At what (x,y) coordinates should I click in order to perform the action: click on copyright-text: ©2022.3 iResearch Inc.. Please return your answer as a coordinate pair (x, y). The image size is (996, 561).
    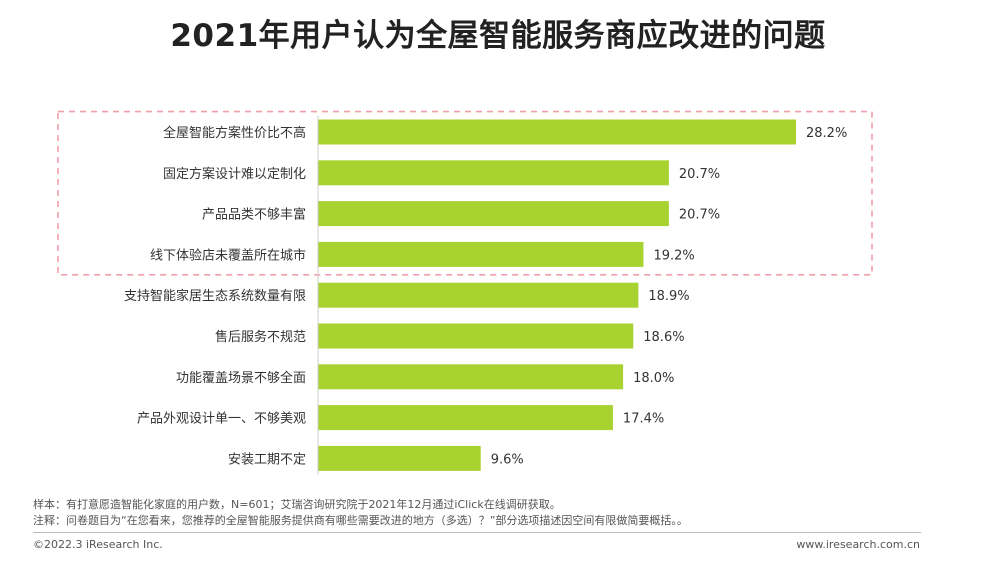
    Looking at the image, I should click on (98, 544).